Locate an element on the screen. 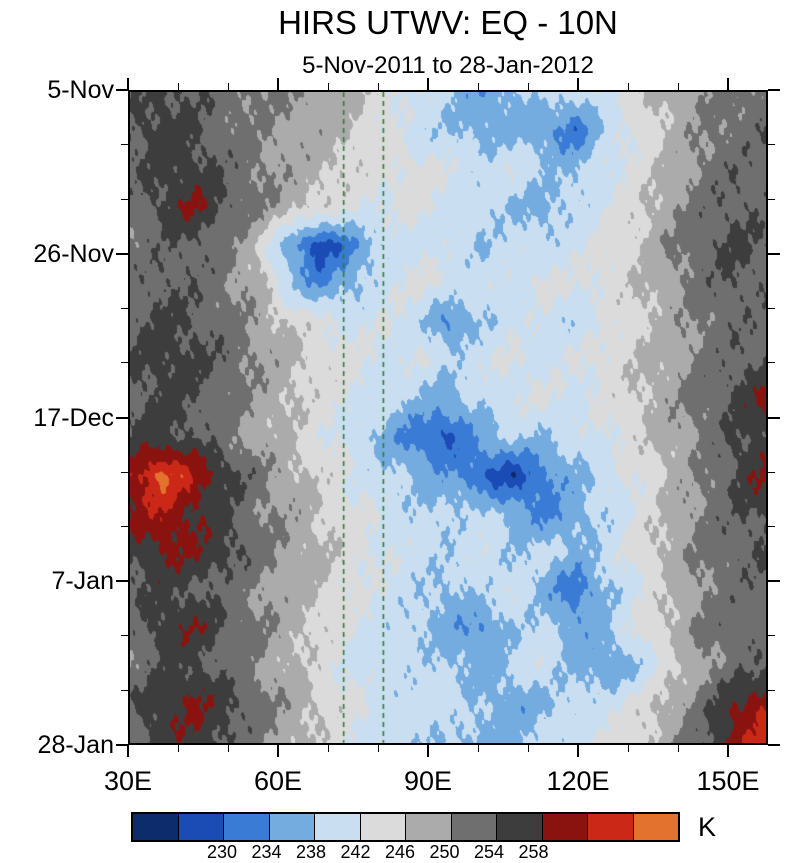  x-tick-label: 150E is located at coordinates (728, 781).